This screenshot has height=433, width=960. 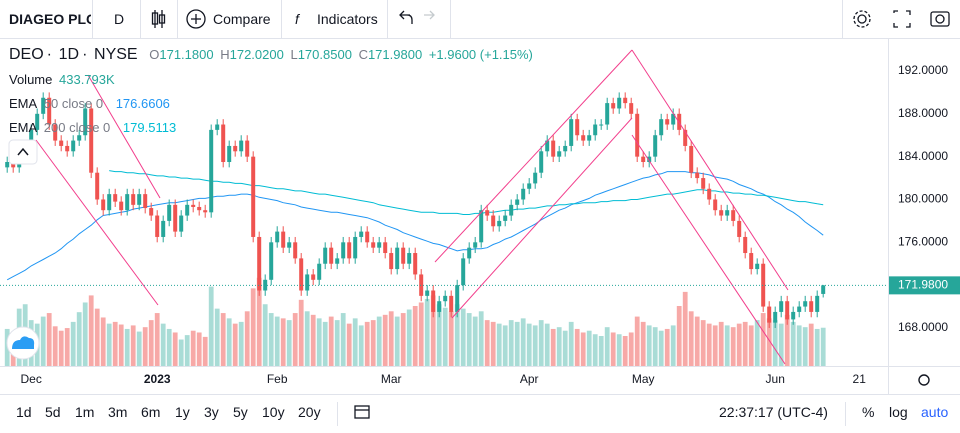 I want to click on log-button: log, so click(x=898, y=412).